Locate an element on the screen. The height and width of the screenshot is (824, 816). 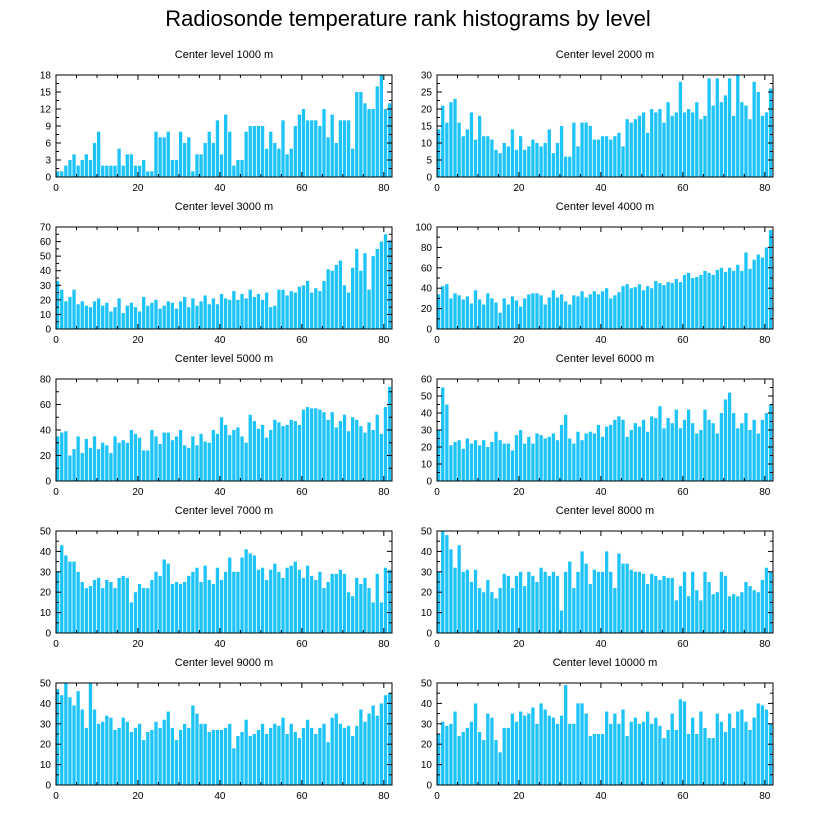
panel-title: Center level 5000 m is located at coordinates (224, 359).